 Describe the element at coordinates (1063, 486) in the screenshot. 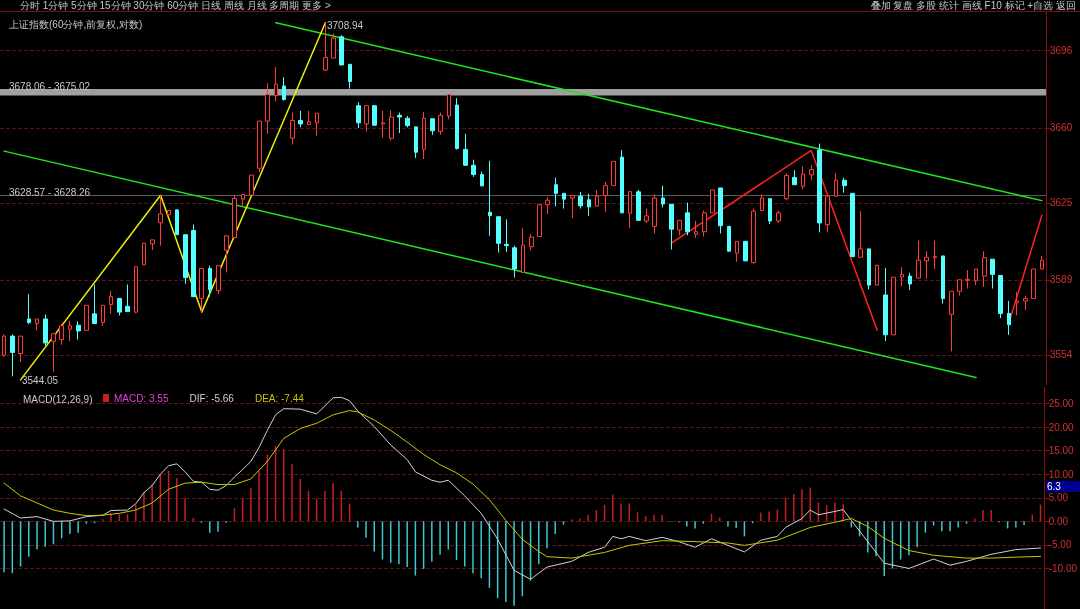

I see `text: 6.3` at that location.